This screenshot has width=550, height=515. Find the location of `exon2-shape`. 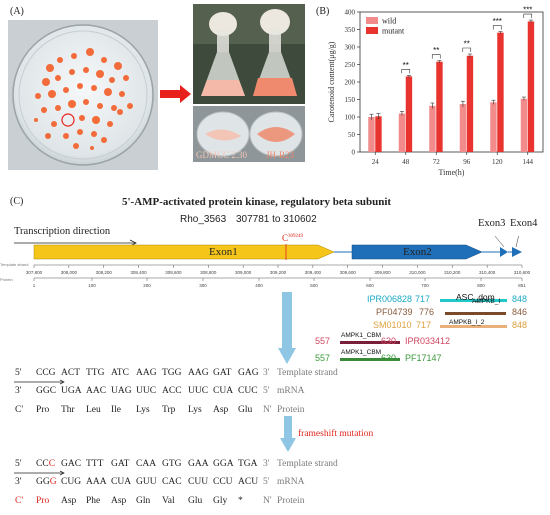

exon2-shape is located at coordinates (417, 252).